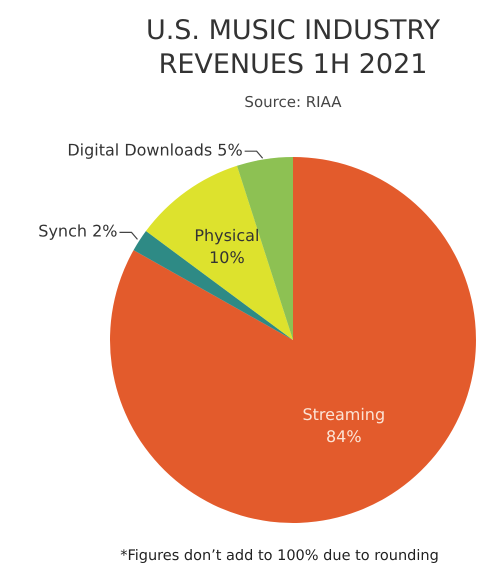 The height and width of the screenshot is (571, 479). What do you see at coordinates (344, 414) in the screenshot?
I see `slice-label: Streaming` at bounding box center [344, 414].